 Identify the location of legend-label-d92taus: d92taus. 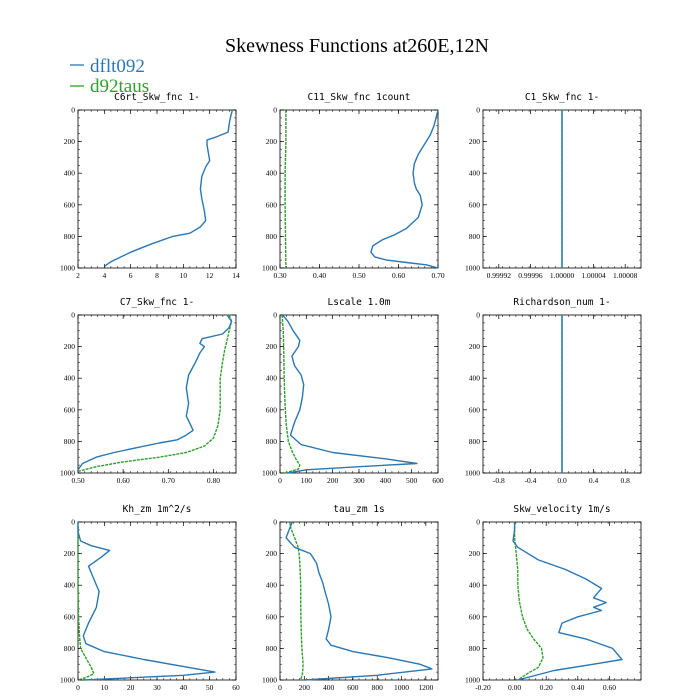
(119, 86).